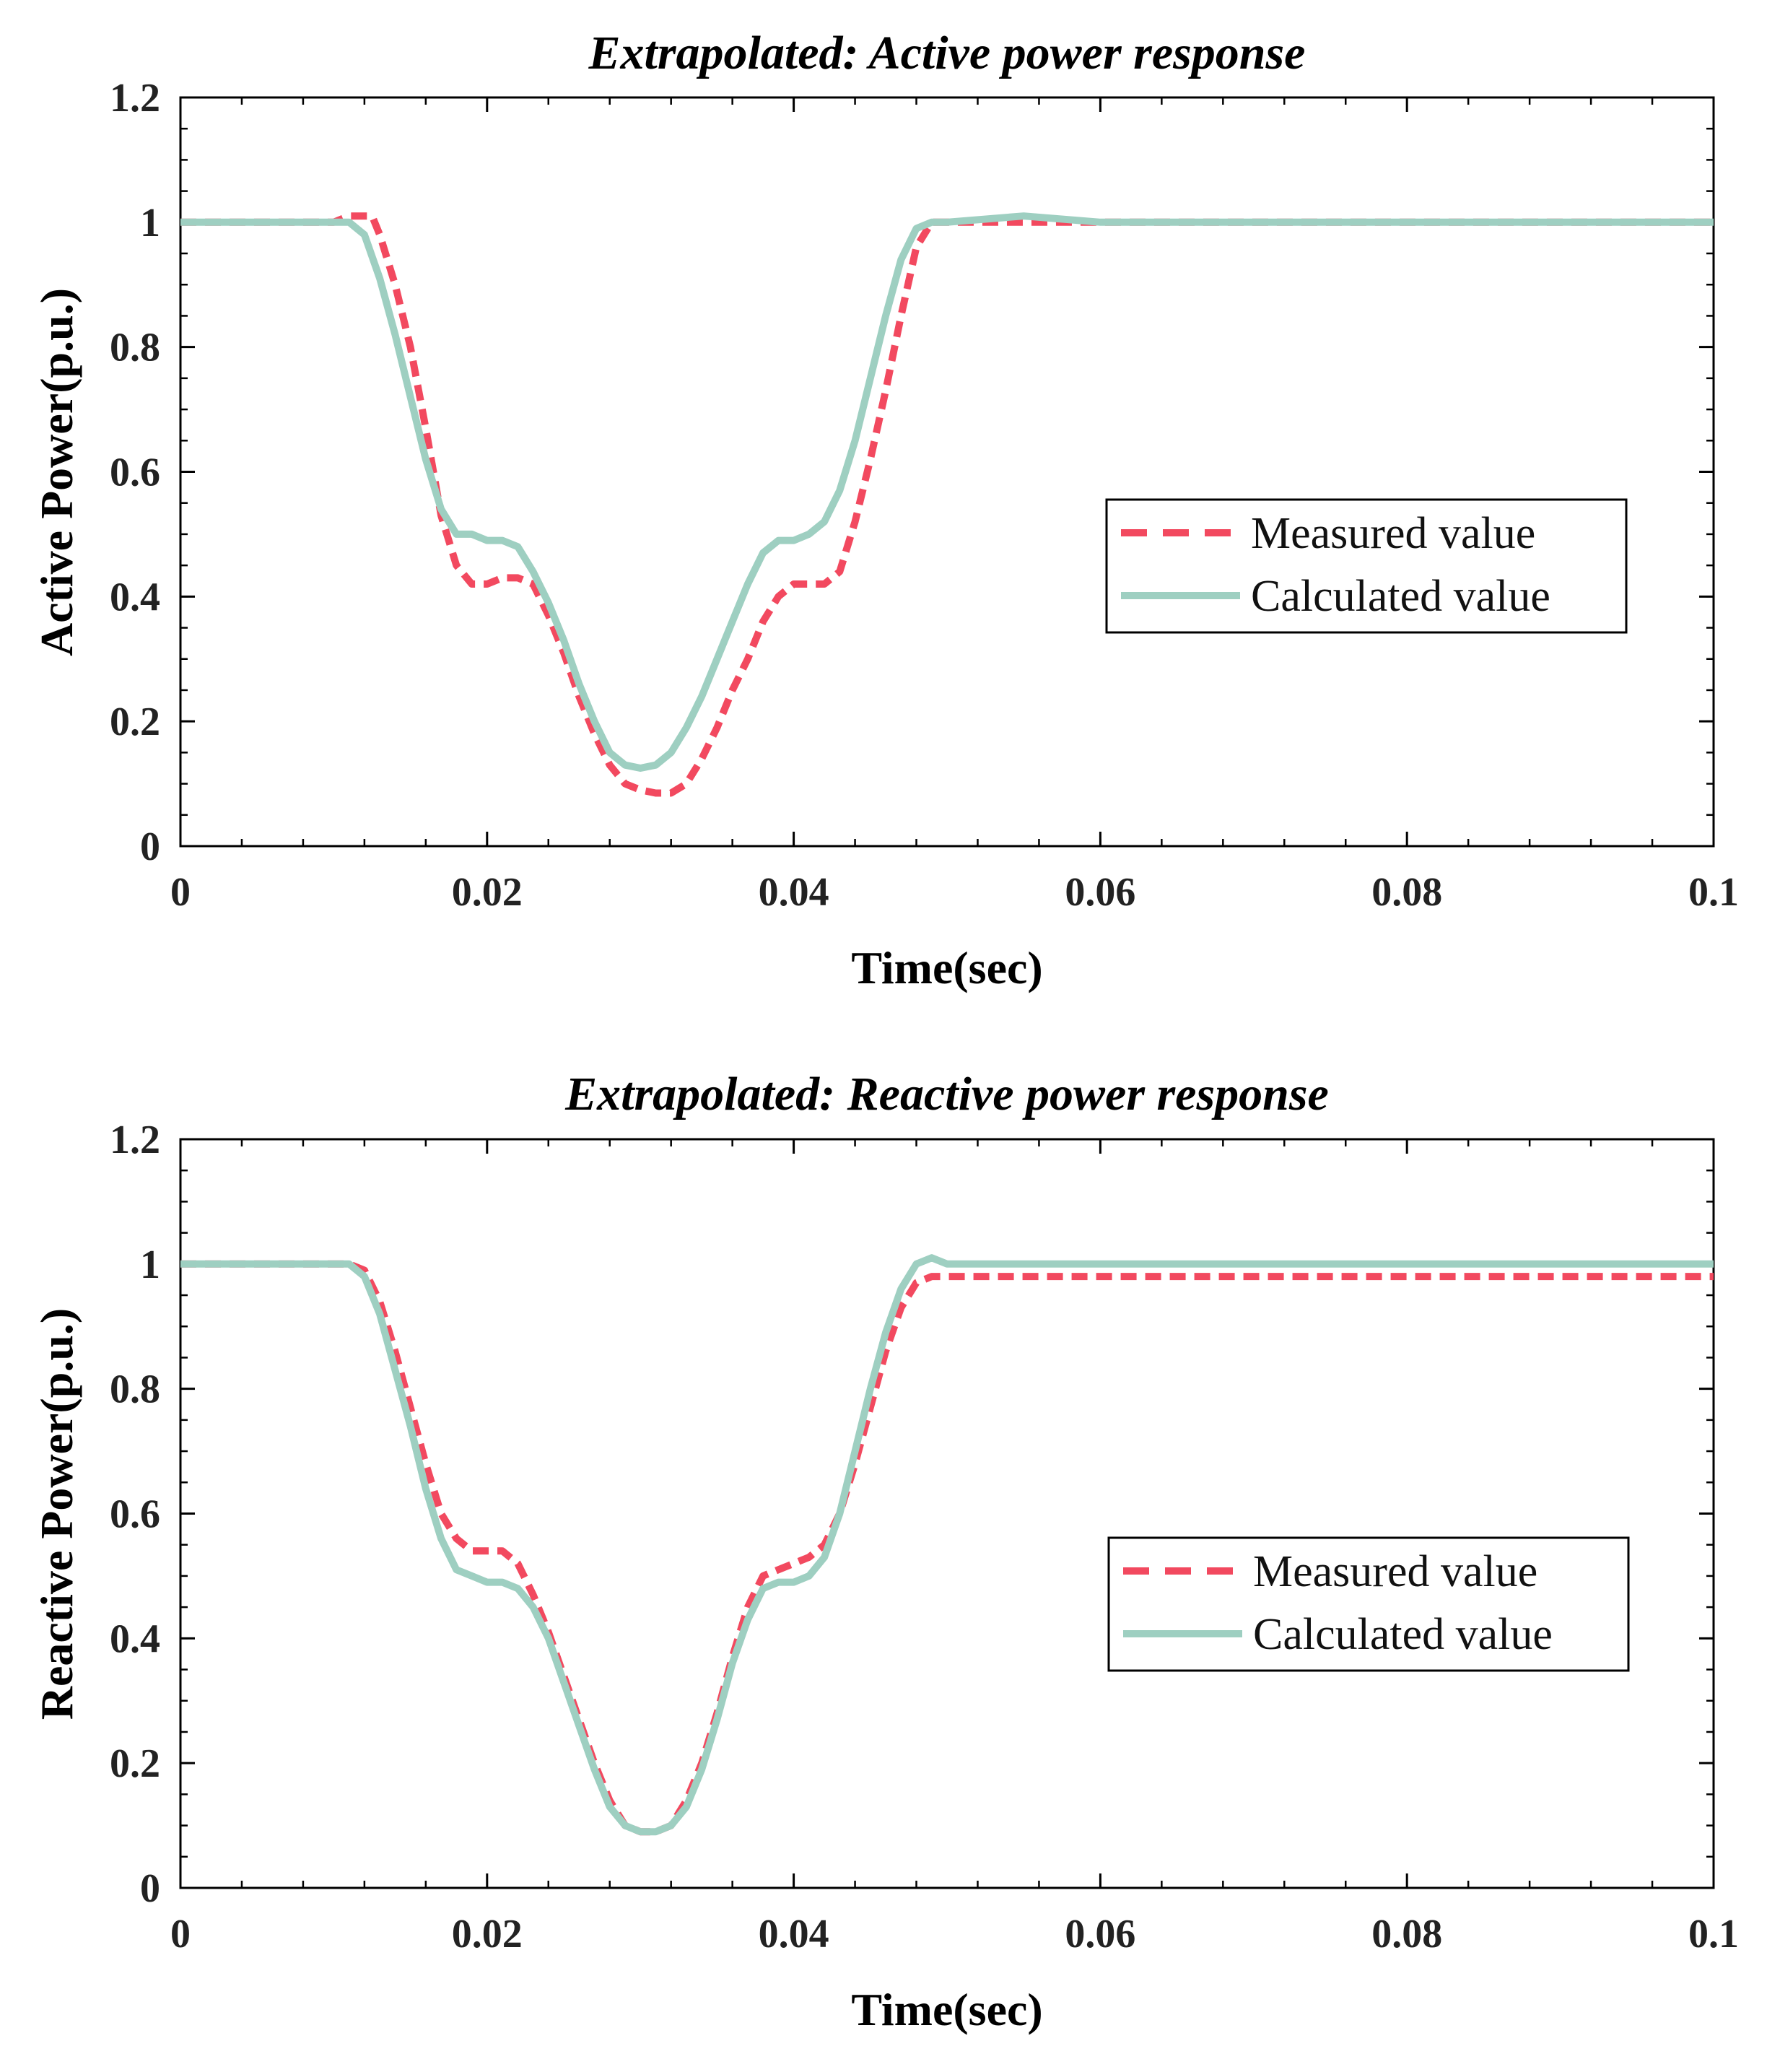 This screenshot has width=1780, height=2072. What do you see at coordinates (947, 53) in the screenshot?
I see `chart-title: Extrapolated: Active power response` at bounding box center [947, 53].